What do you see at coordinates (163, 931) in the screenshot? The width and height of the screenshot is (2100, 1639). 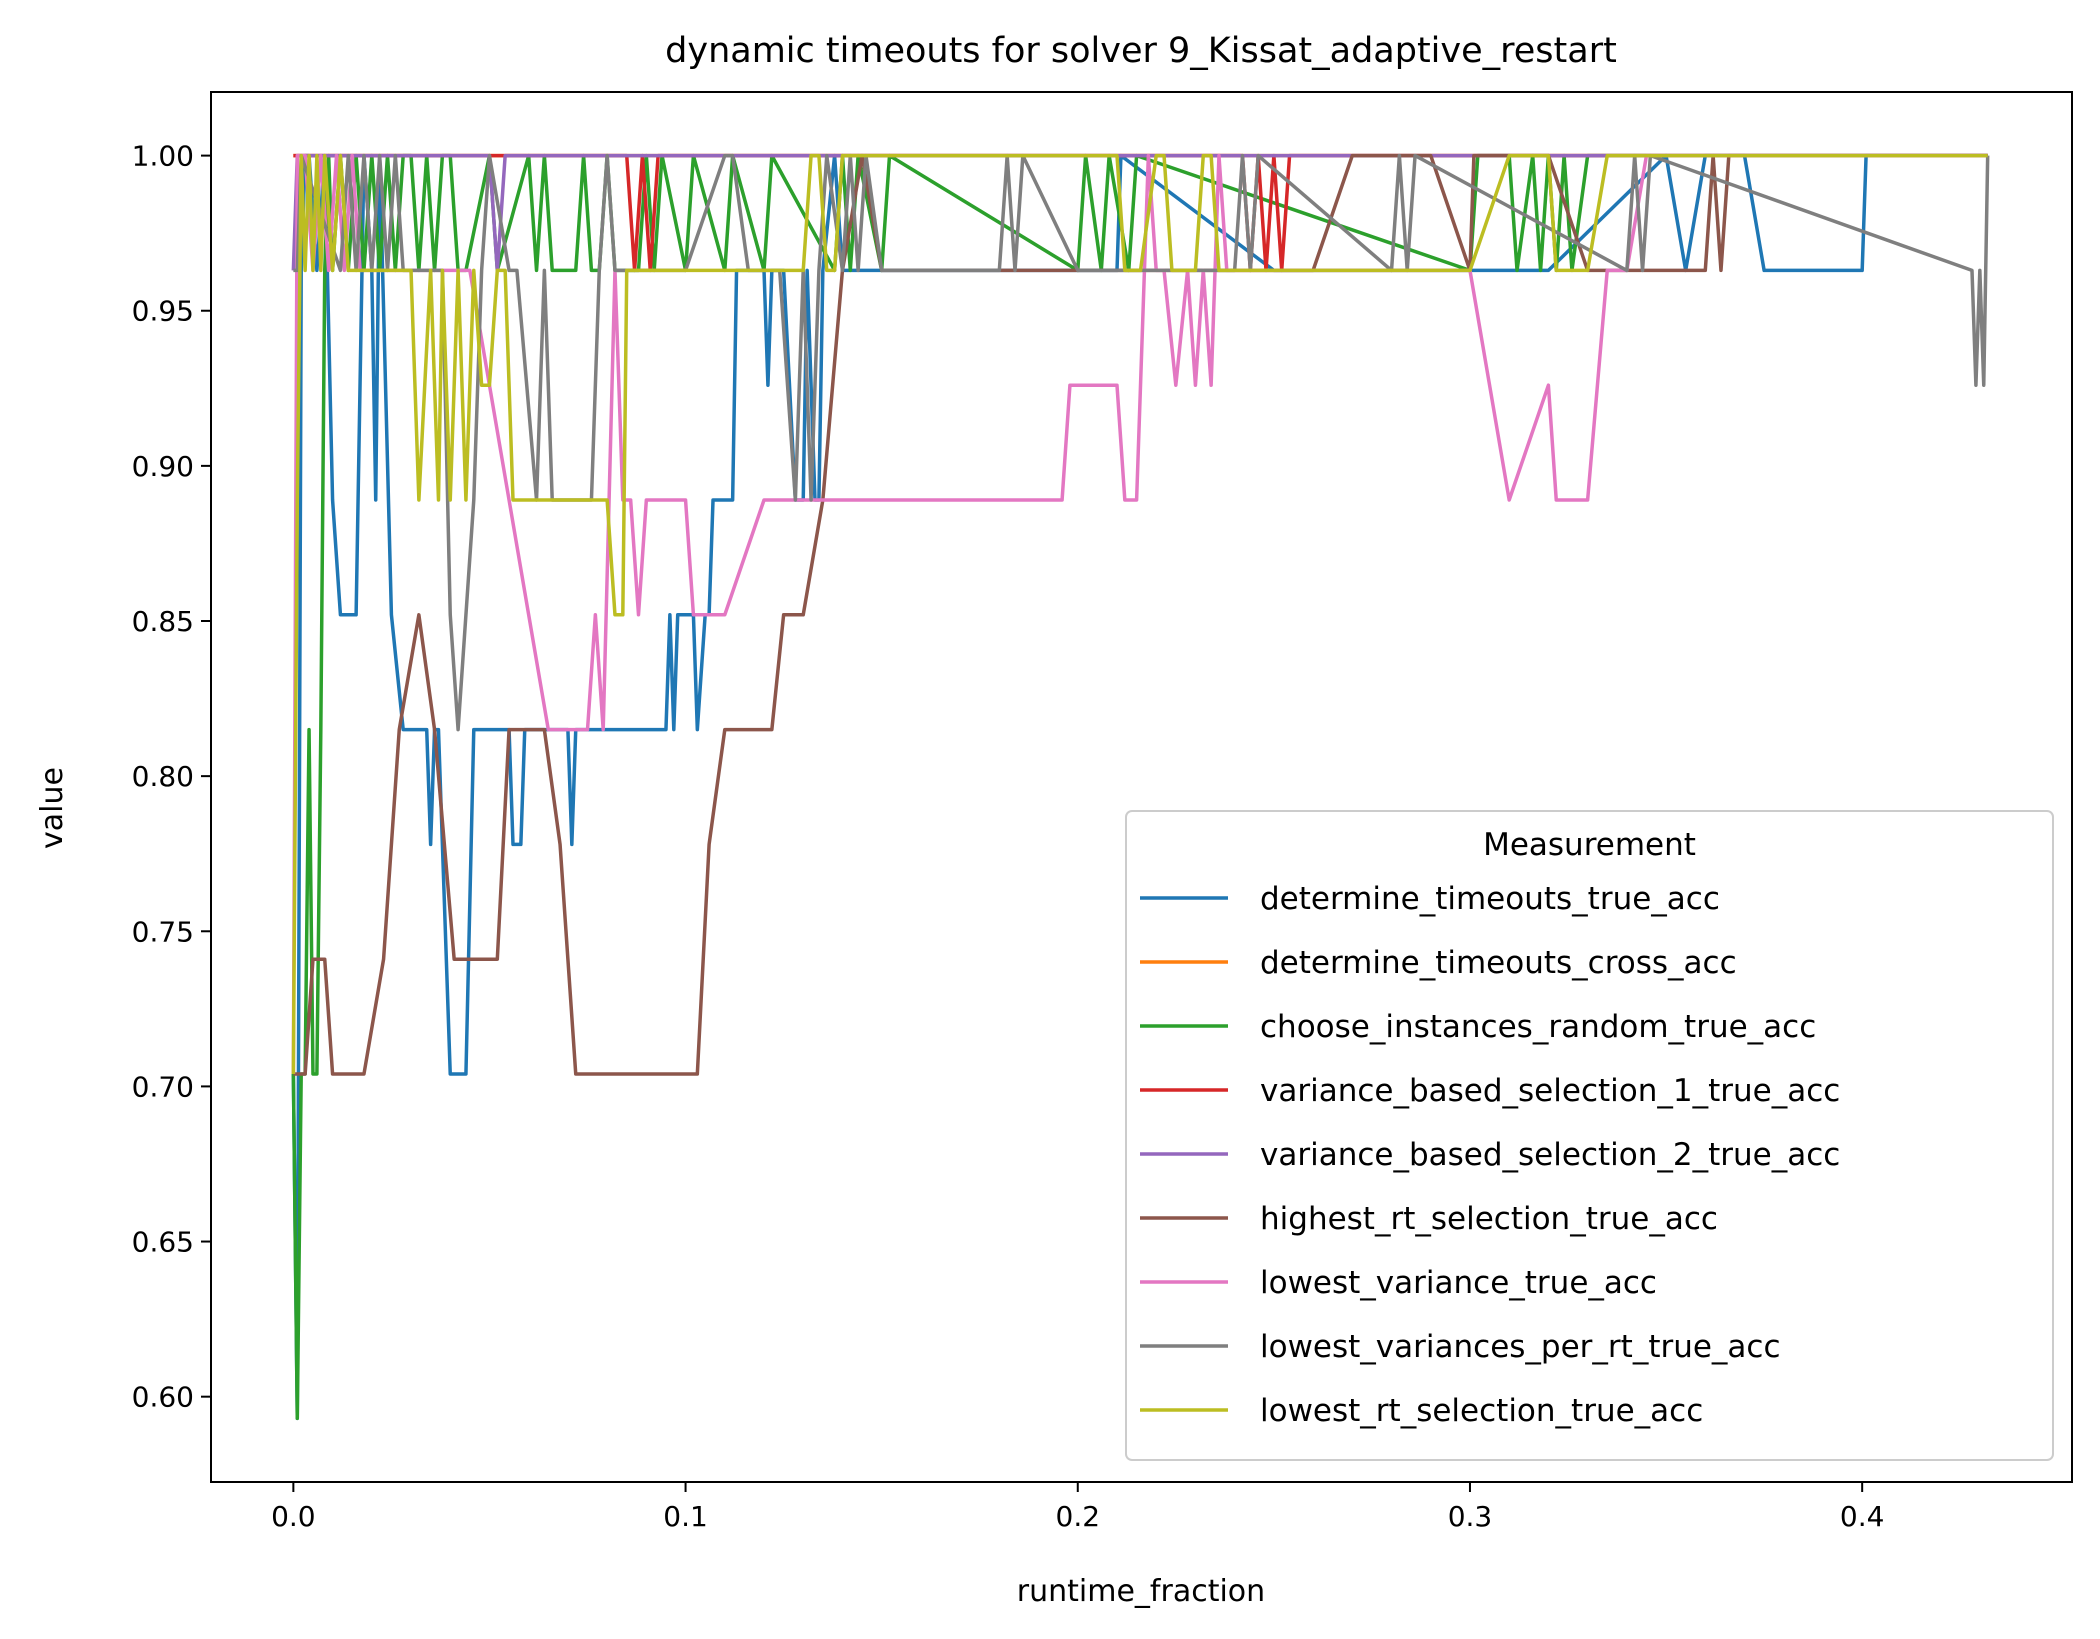 I see `y-tick-label: 0.75` at bounding box center [163, 931].